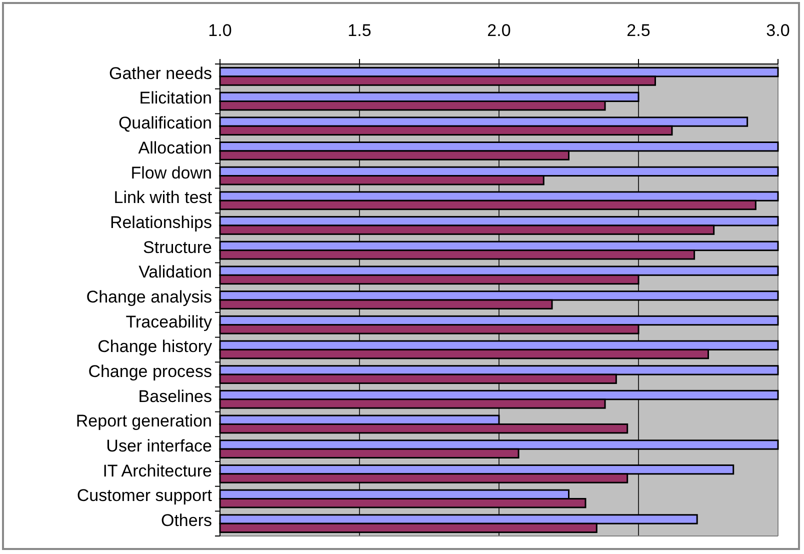  Describe the element at coordinates (157, 470) in the screenshot. I see `y-tick-label: IT Architecture` at that location.